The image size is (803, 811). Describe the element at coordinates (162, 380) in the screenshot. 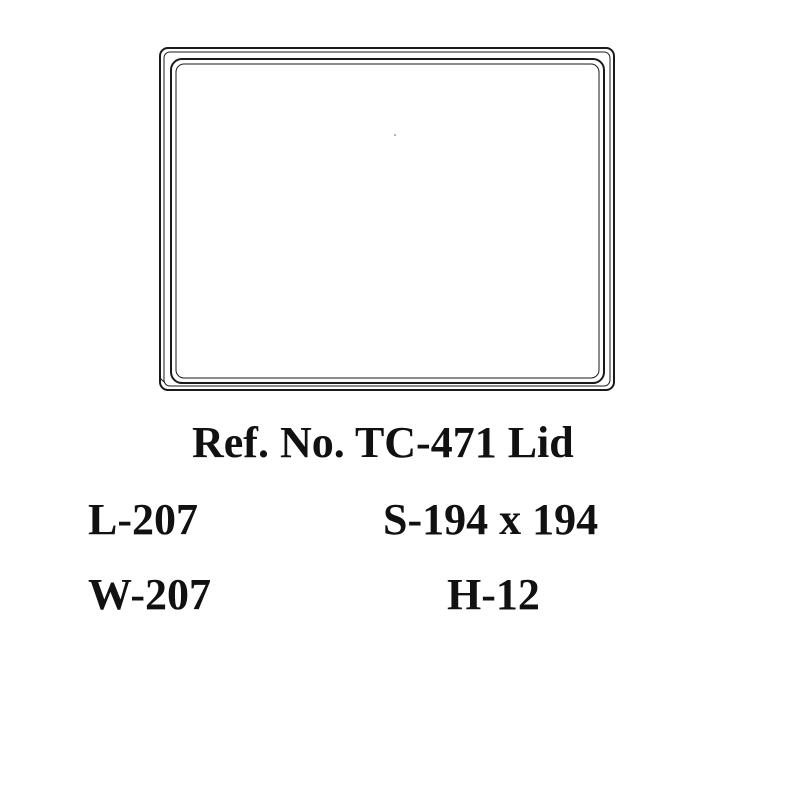

I see `lid-corner-notch` at that location.